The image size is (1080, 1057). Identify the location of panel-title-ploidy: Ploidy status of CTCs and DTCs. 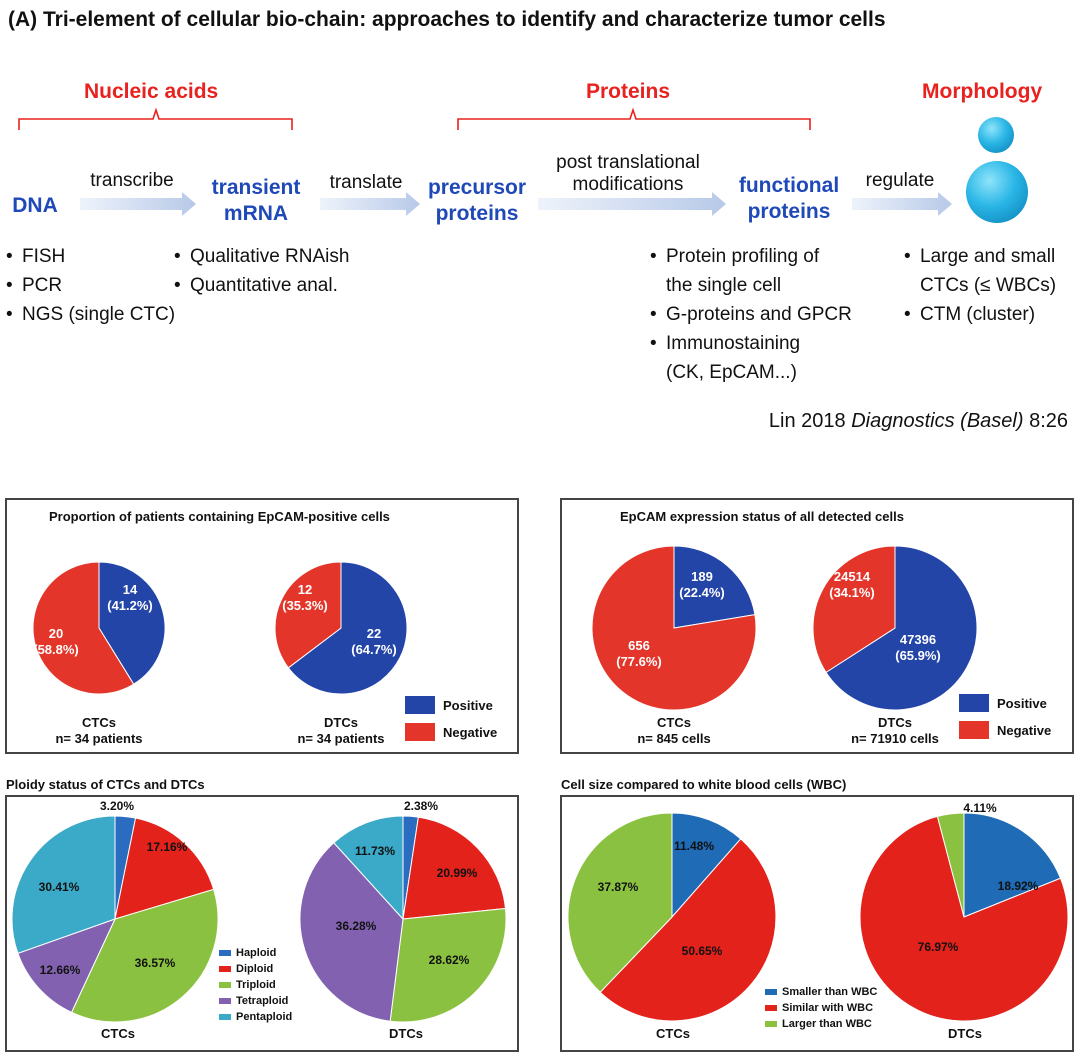
(105, 784).